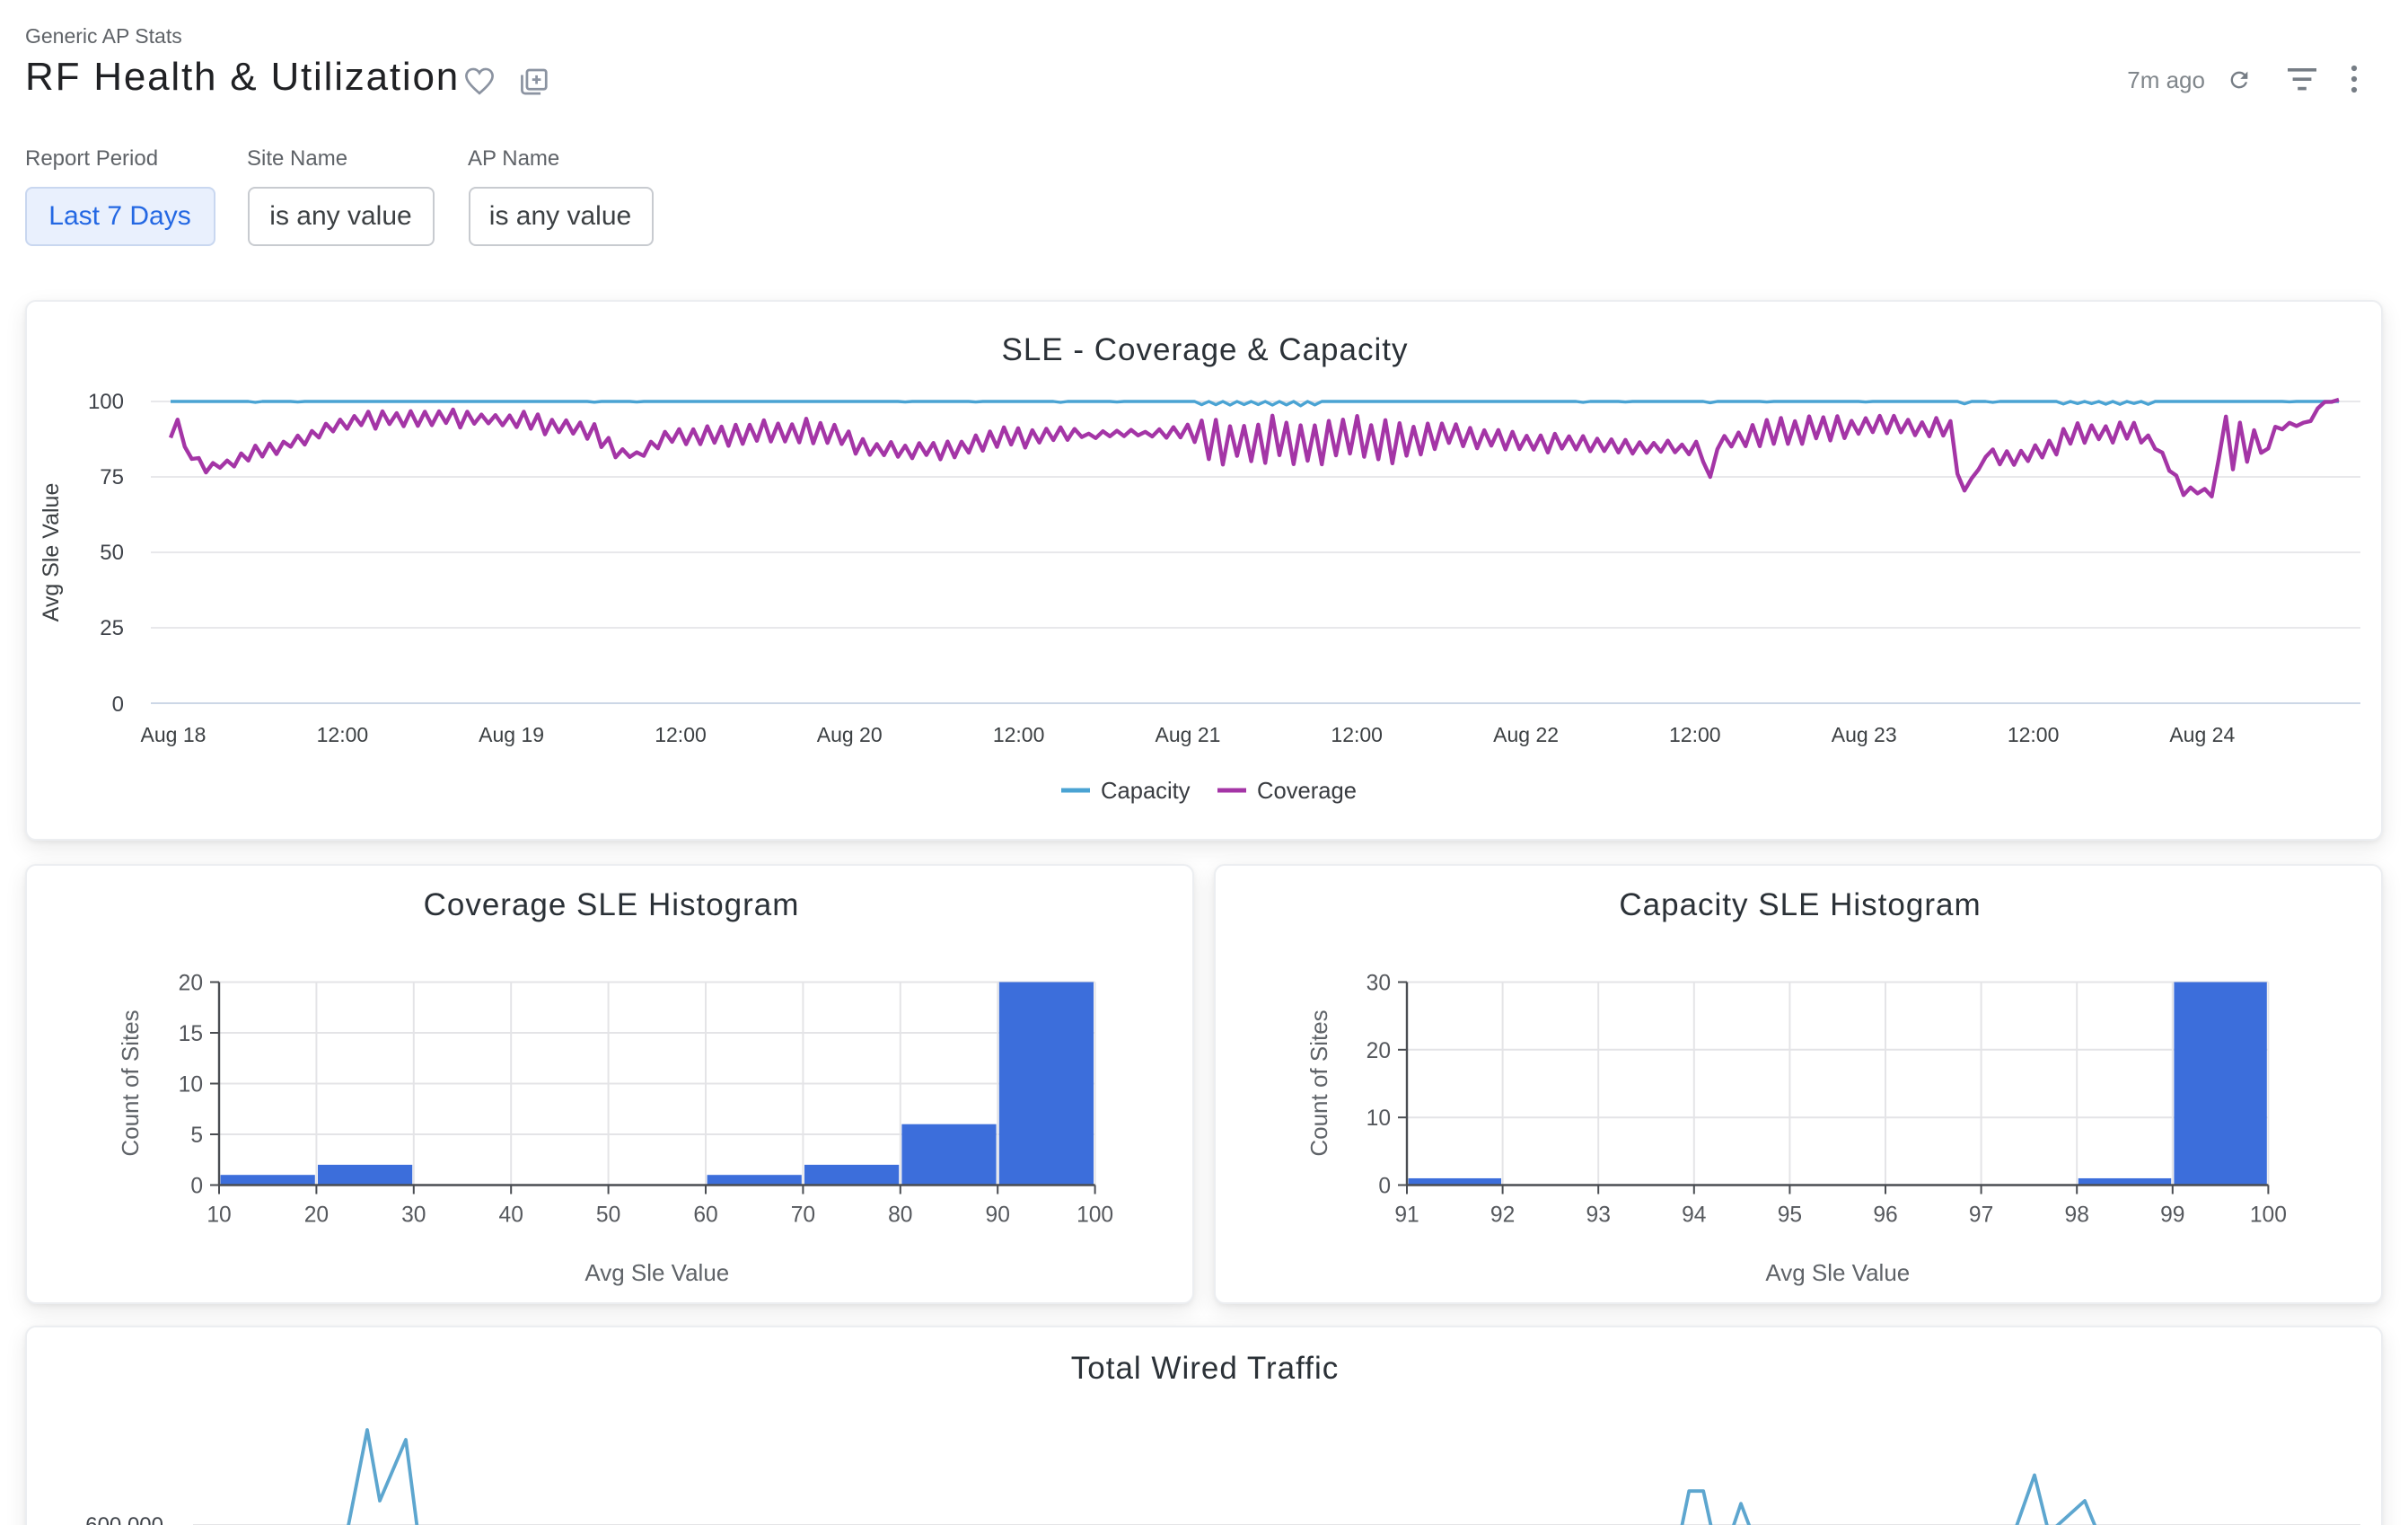 This screenshot has height=1525, width=2408. What do you see at coordinates (1790, 1215) in the screenshot?
I see `svg-text: 95` at bounding box center [1790, 1215].